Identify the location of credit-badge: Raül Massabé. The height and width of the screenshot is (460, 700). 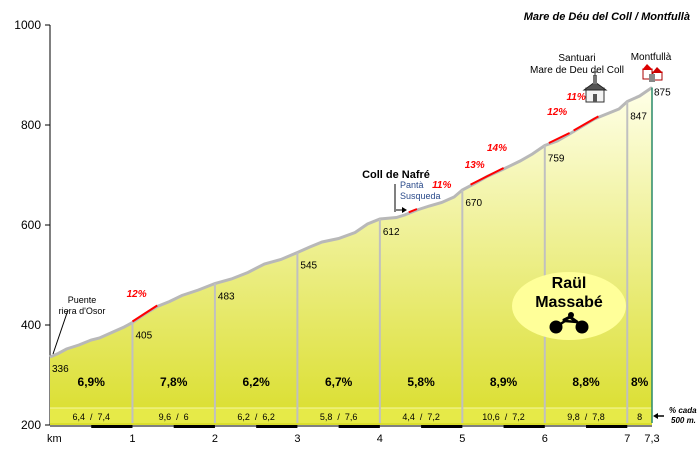
(569, 306).